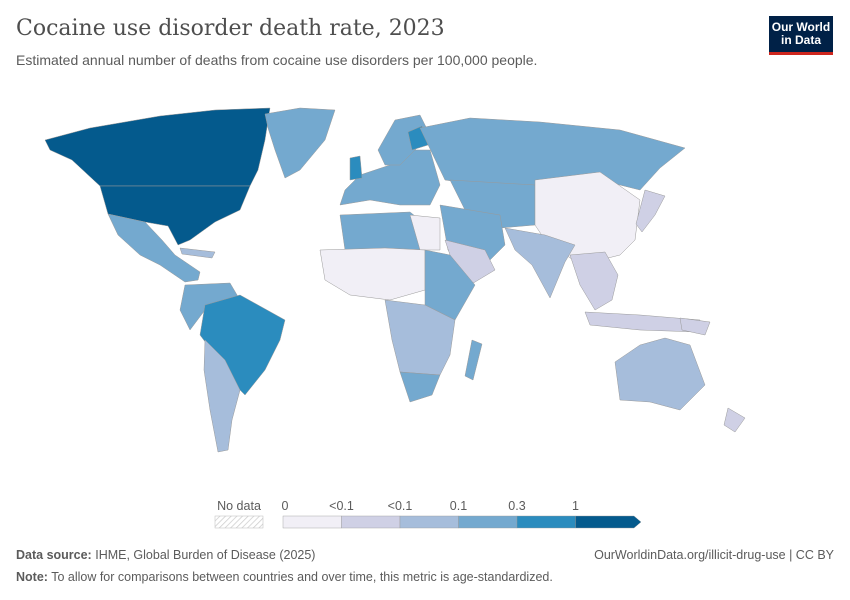 This screenshot has width=850, height=600. Describe the element at coordinates (300, 143) in the screenshot. I see `map-region-greenland` at that location.